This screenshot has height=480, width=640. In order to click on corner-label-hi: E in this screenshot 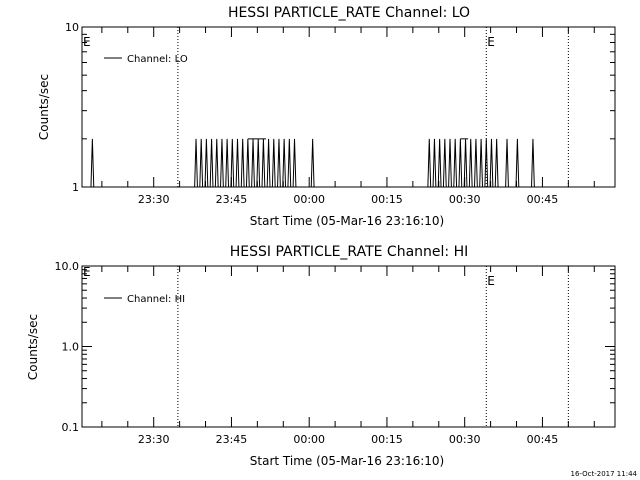, I will do `click(87, 272)`.